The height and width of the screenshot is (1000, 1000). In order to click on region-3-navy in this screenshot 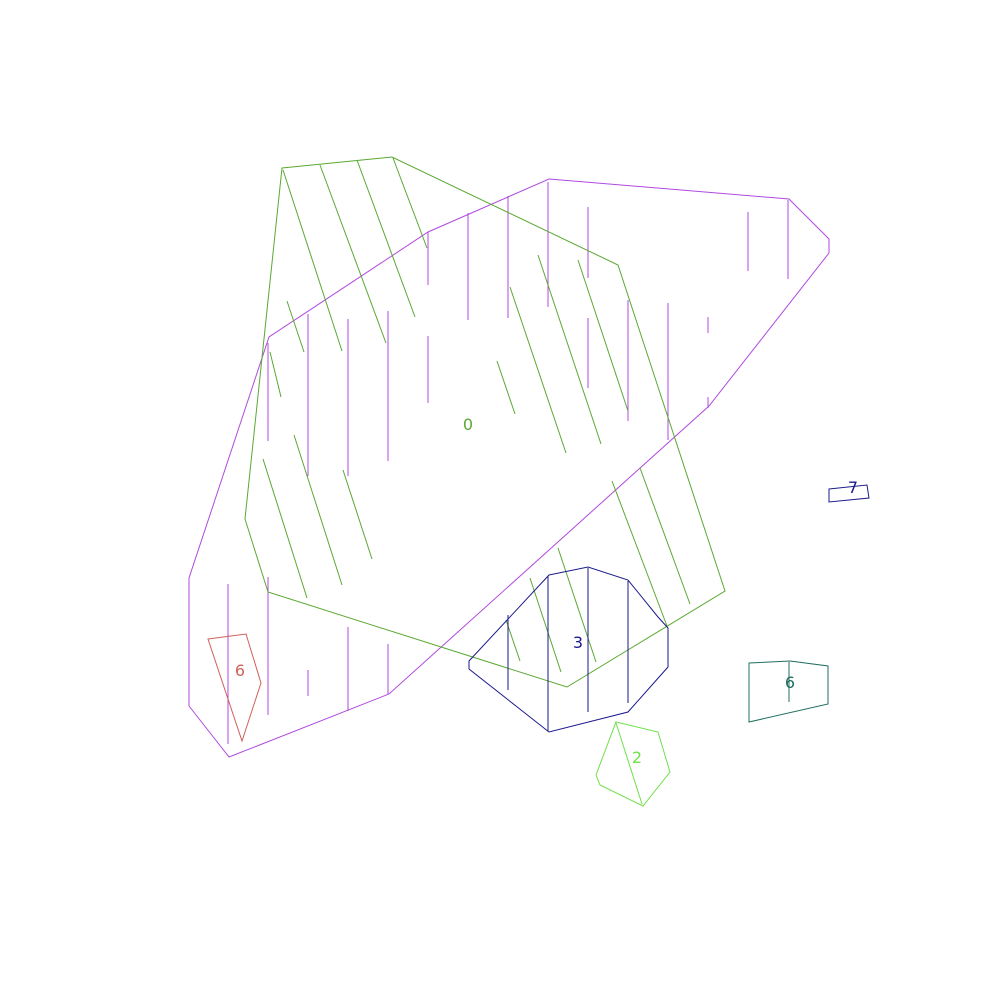, I will do `click(568, 649)`.